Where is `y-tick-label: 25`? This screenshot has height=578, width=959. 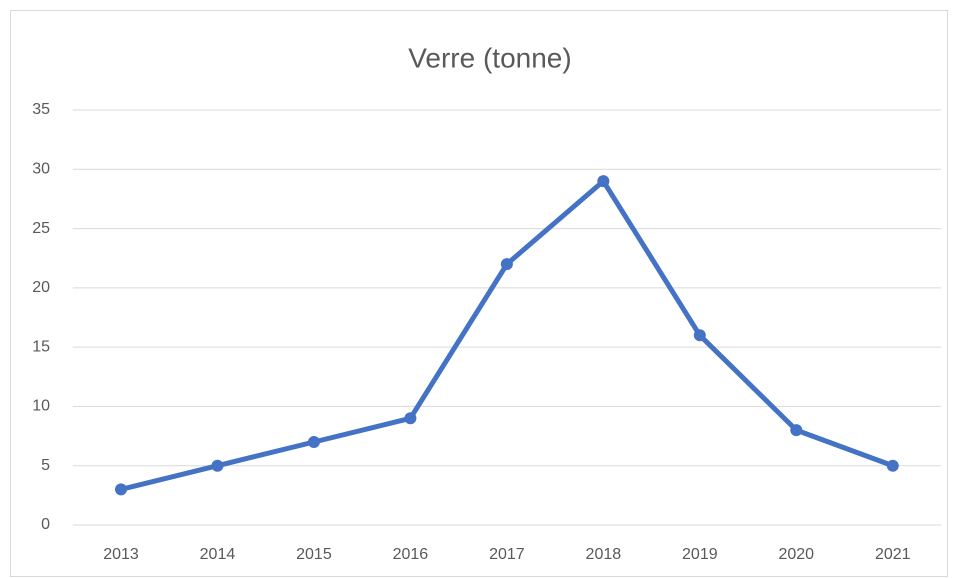 y-tick-label: 25 is located at coordinates (41, 228).